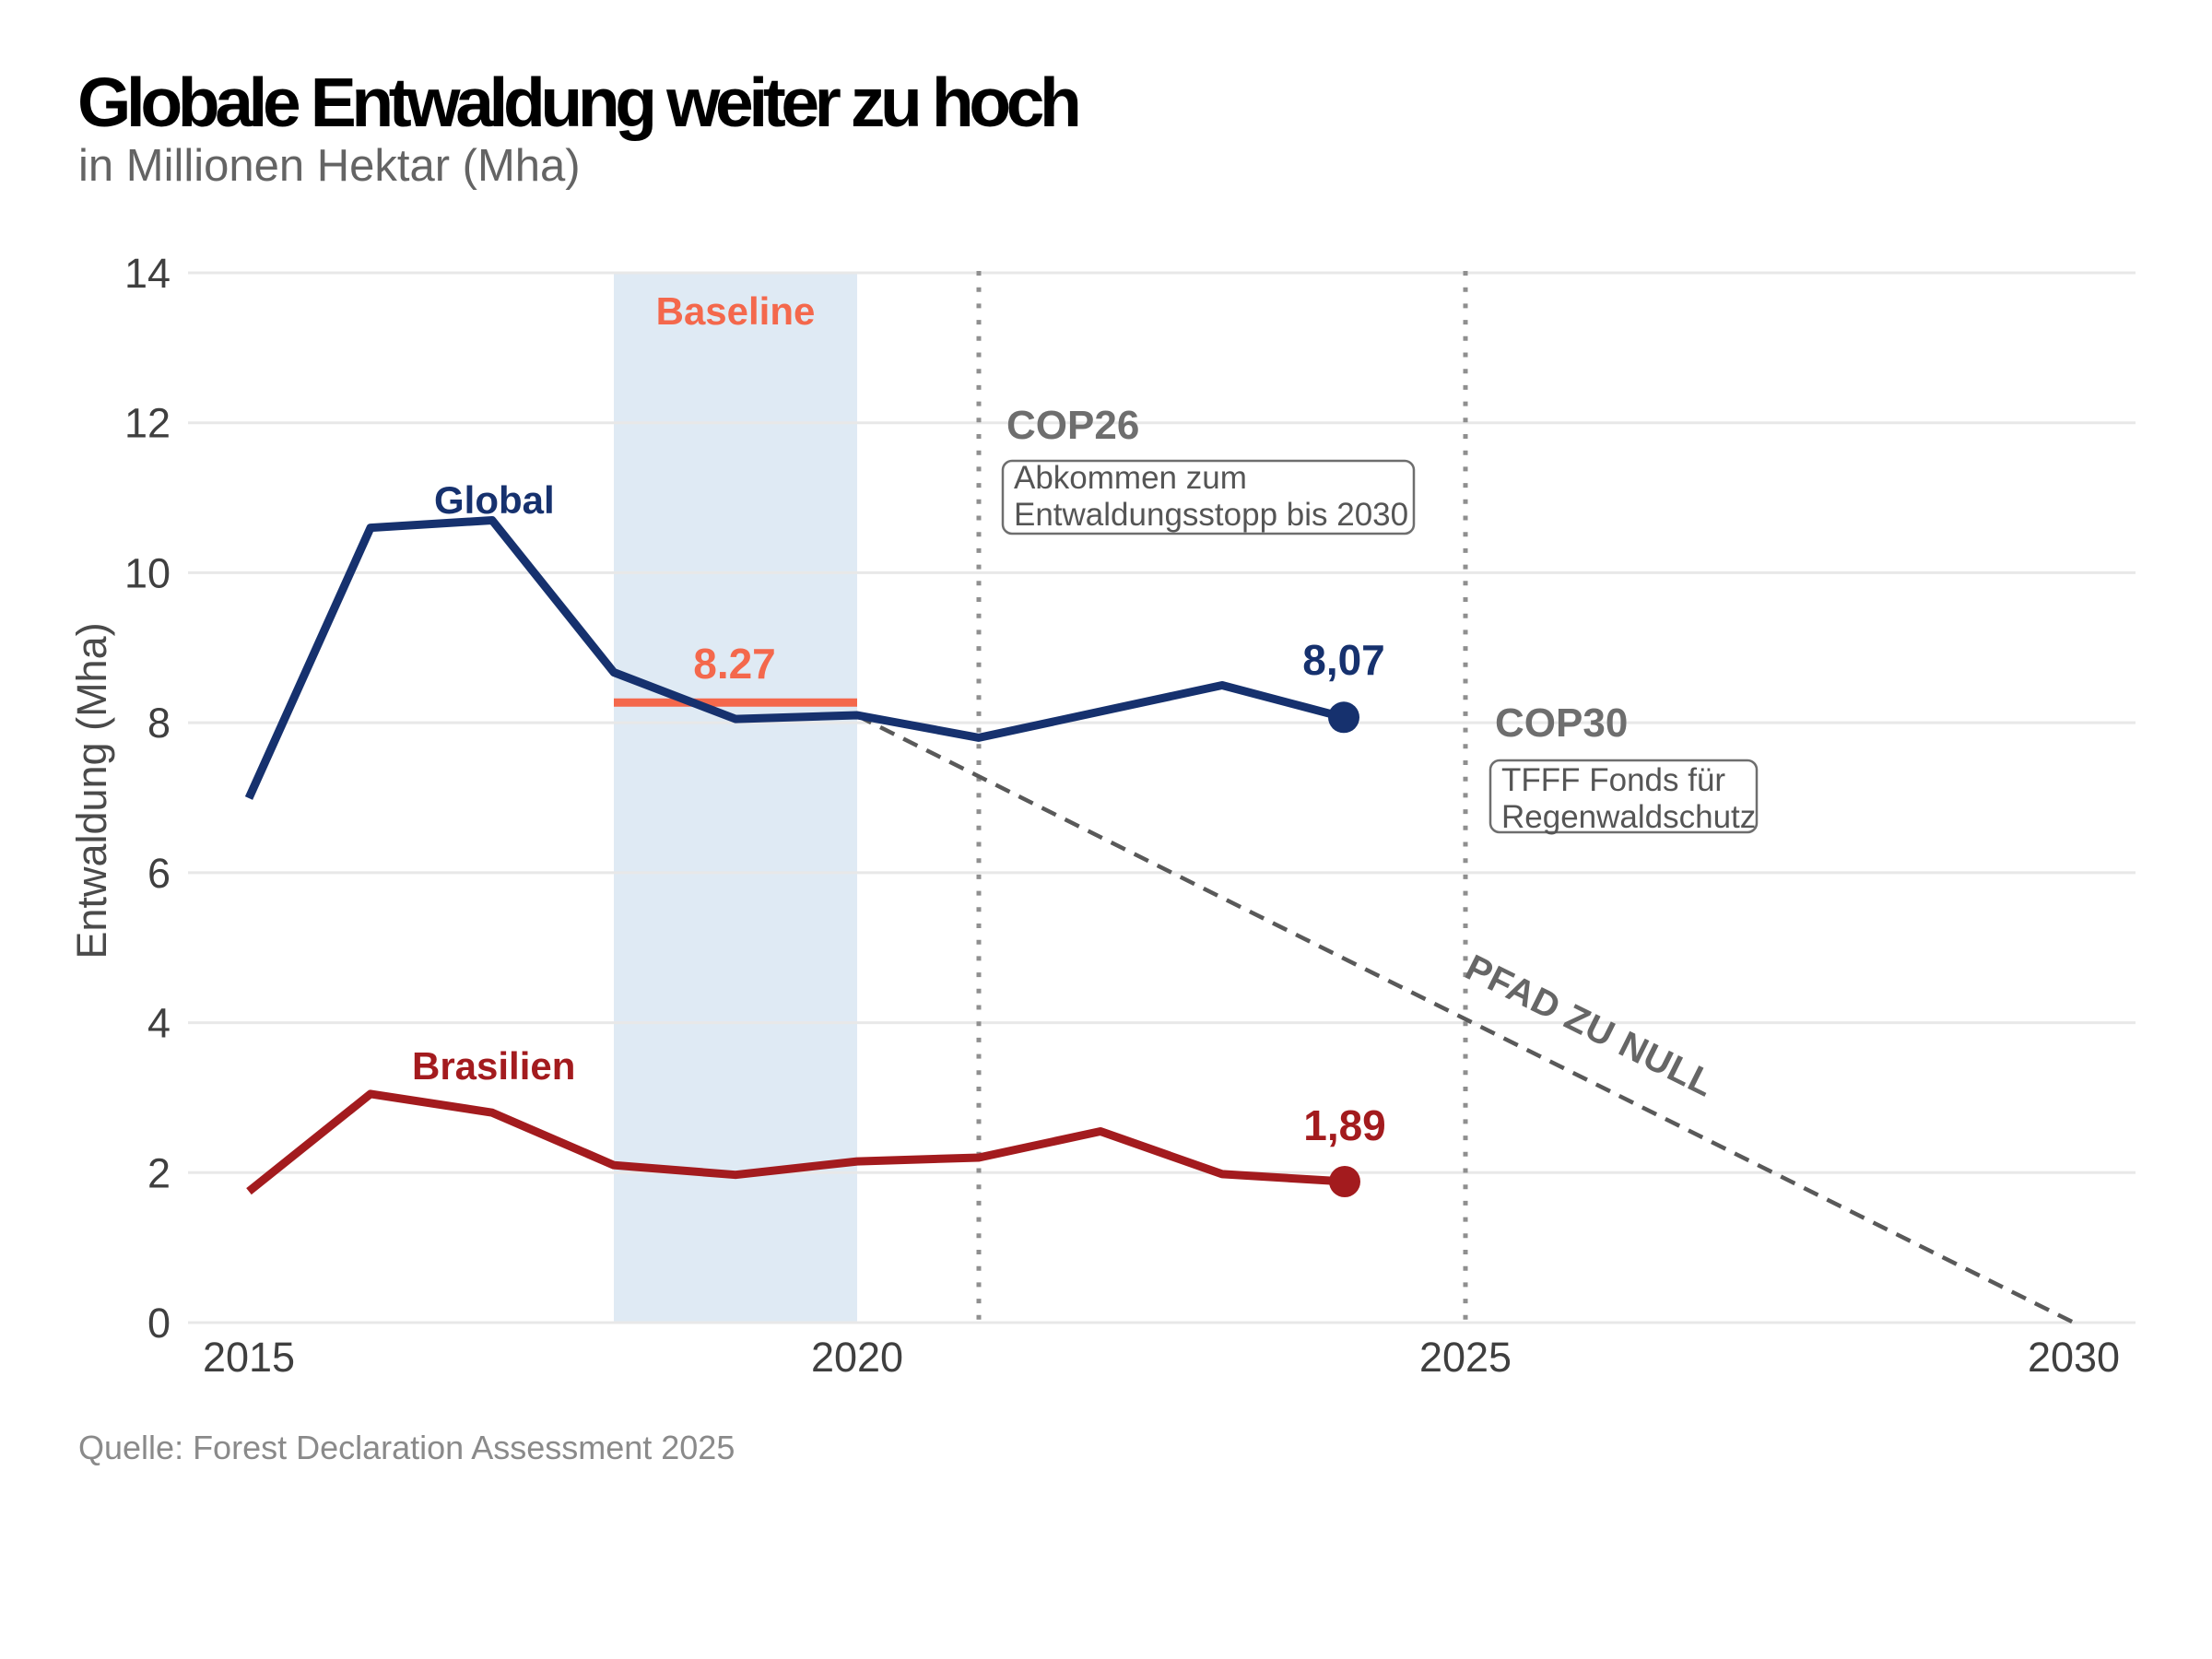  What do you see at coordinates (249, 1357) in the screenshot?
I see `svg-text: 2015` at bounding box center [249, 1357].